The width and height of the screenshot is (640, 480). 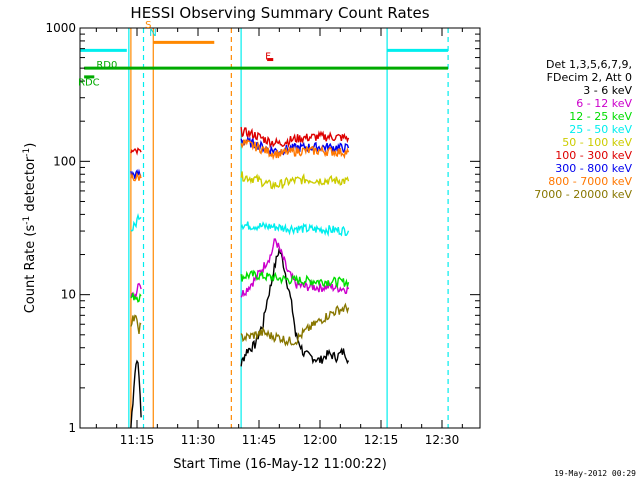 What do you see at coordinates (30, 269) in the screenshot?
I see `y-axis-label-part-0: Count Rate (s` at bounding box center [30, 269].